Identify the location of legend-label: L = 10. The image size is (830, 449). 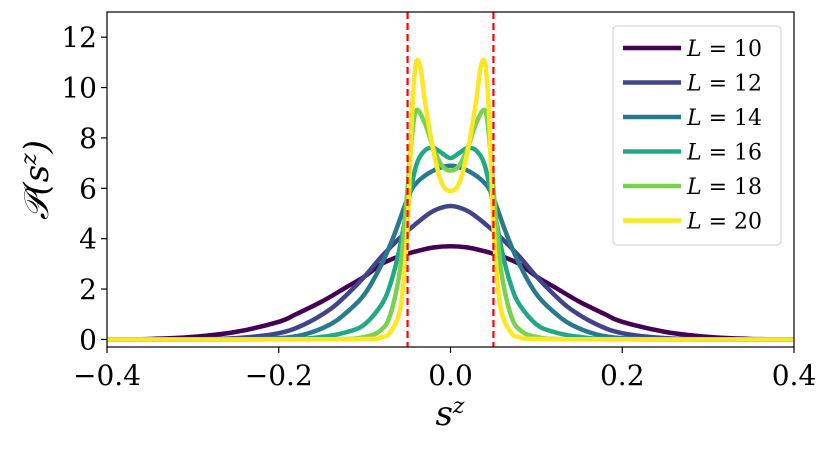
(724, 49).